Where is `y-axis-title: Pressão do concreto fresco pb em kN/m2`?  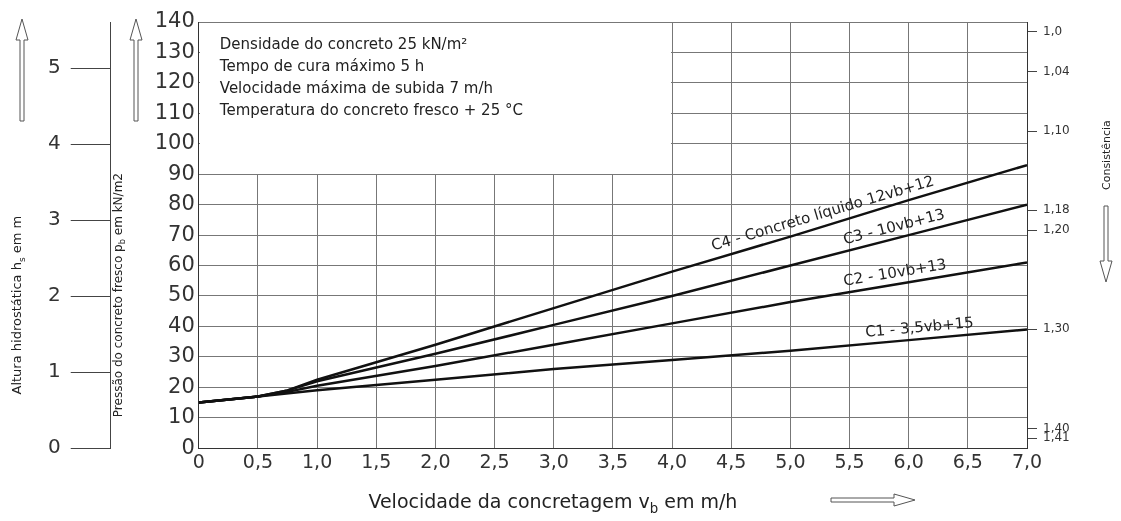 y-axis-title: Pressão do concreto fresco pb em kN/m2 is located at coordinates (119, 295).